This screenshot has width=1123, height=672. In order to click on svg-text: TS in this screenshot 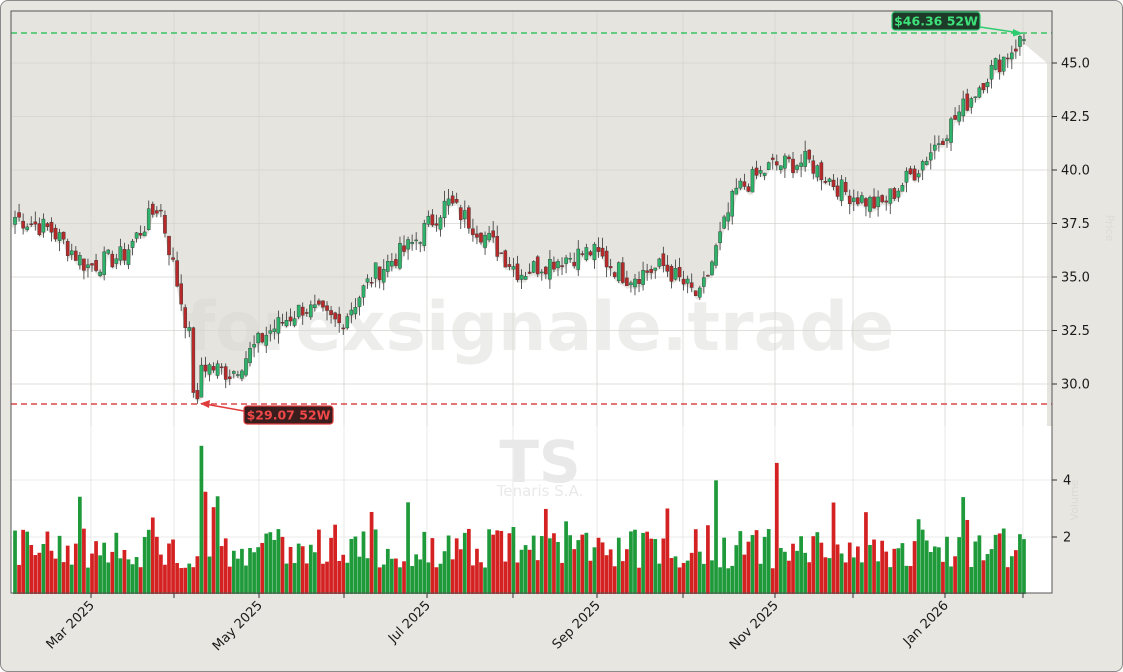, I will do `click(539, 462)`.